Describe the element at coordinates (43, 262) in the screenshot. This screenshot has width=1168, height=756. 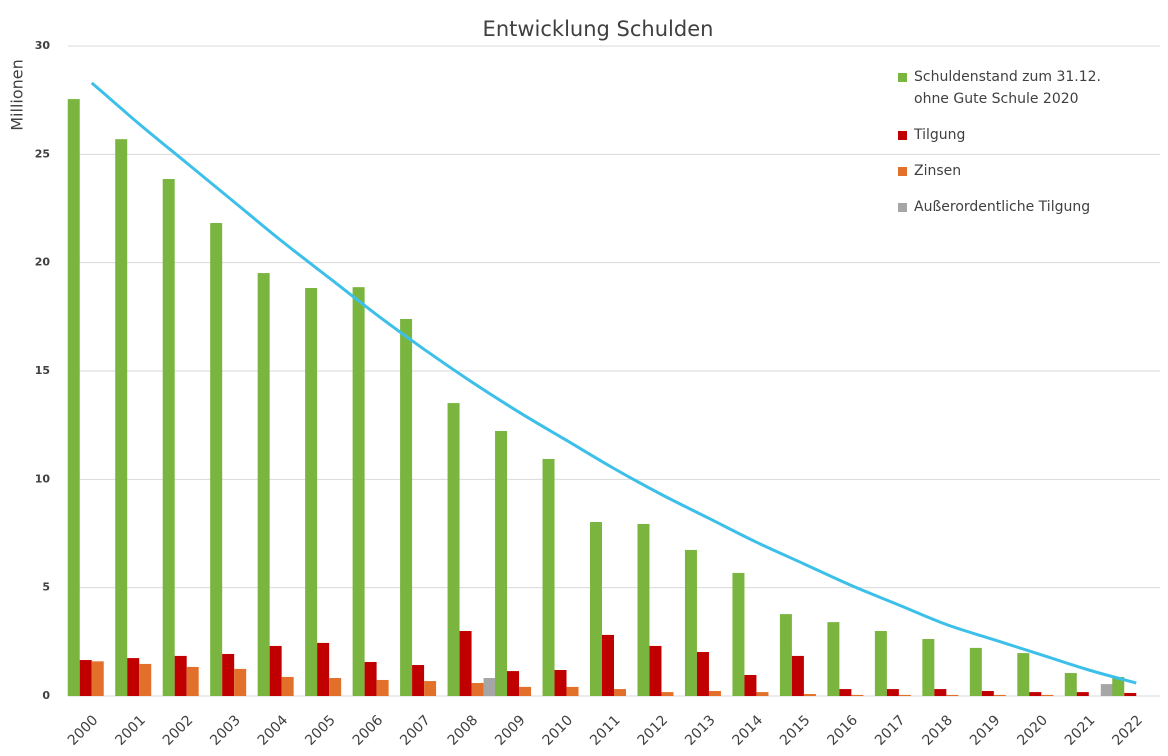
I see `y-tick-label: 20` at that location.